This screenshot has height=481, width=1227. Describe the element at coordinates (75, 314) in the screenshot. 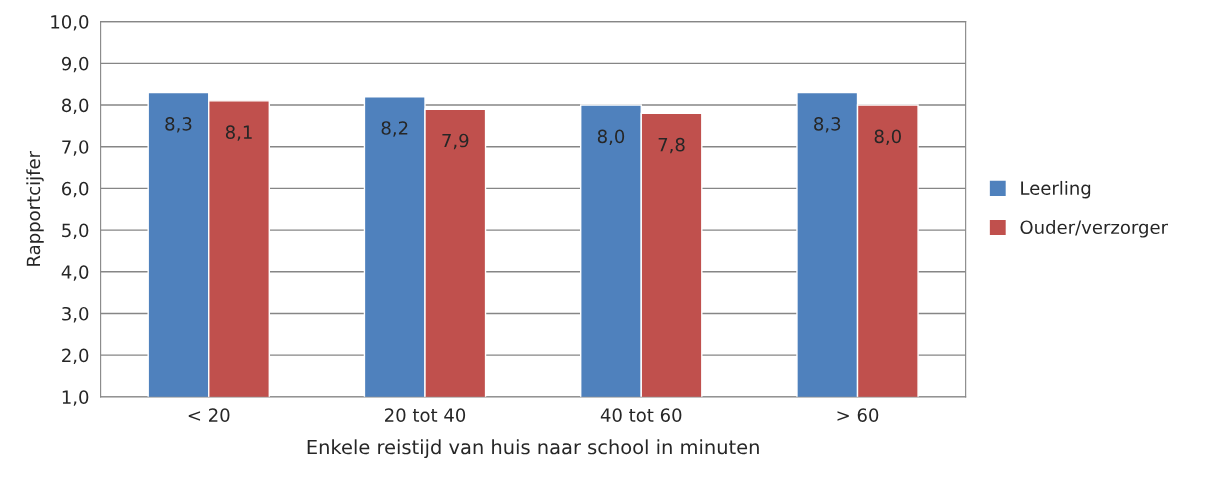

I see `y-tick-label: 3,0` at that location.